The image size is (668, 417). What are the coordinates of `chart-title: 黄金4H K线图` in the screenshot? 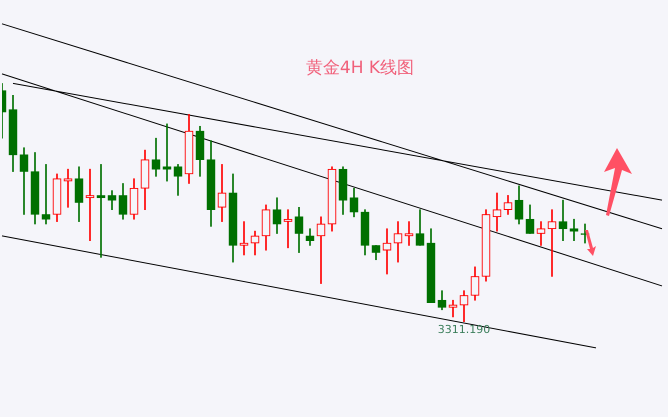 It's located at (360, 68).